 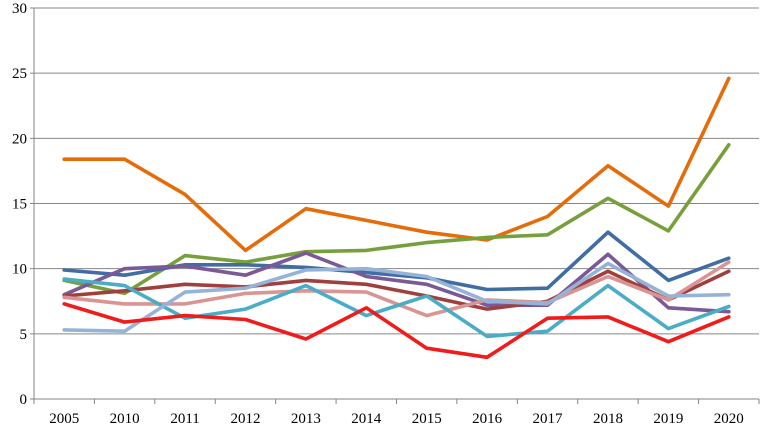 I want to click on y-tick-label: 5, so click(x=24, y=335).